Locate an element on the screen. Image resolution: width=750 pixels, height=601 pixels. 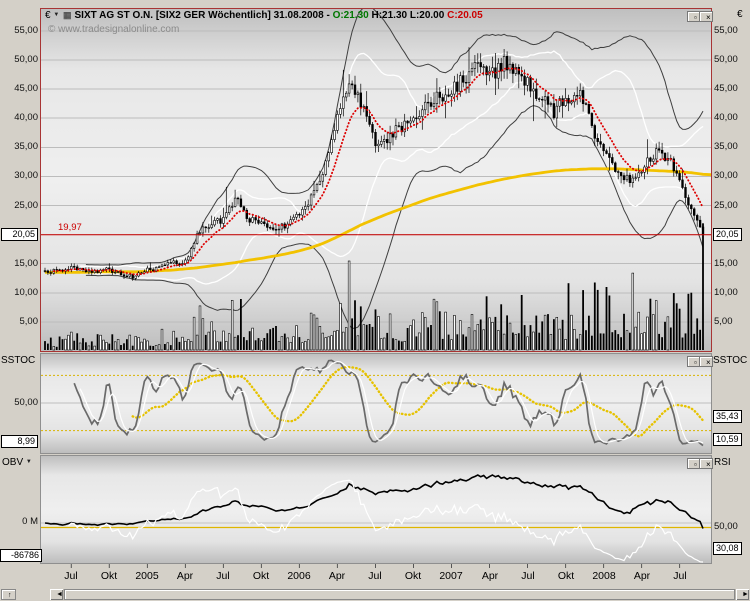
obv-label-left: OBV is located at coordinates (13, 462).